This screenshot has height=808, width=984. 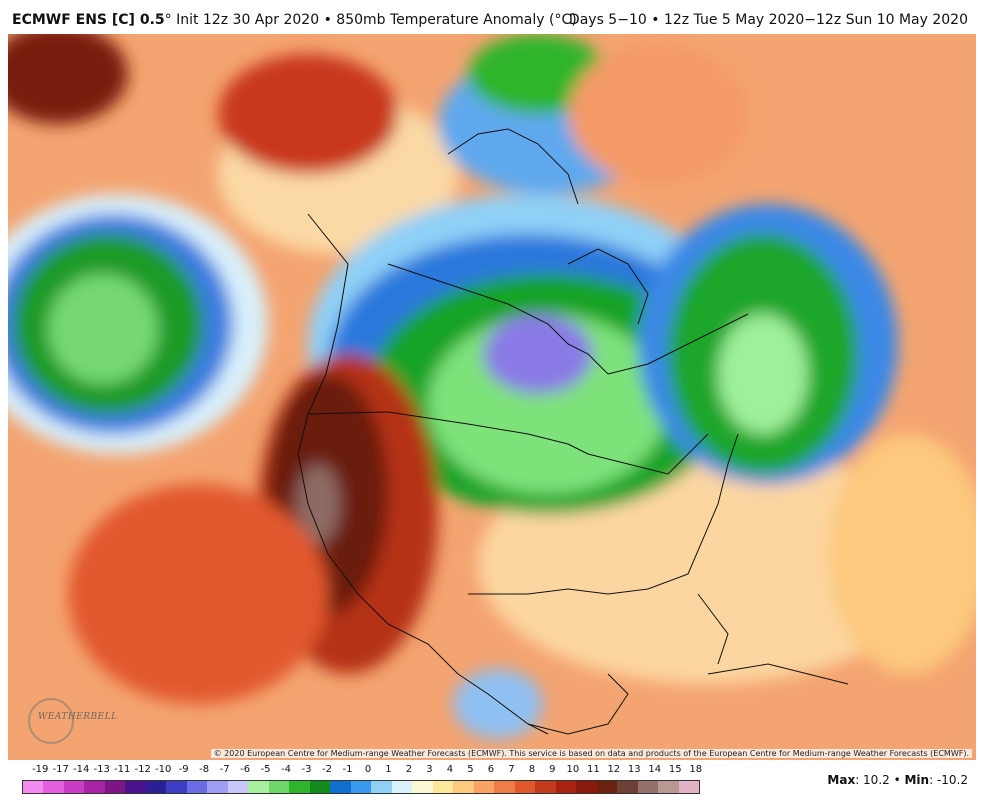 What do you see at coordinates (948, 780) in the screenshot?
I see `min-value: : -10.2` at bounding box center [948, 780].